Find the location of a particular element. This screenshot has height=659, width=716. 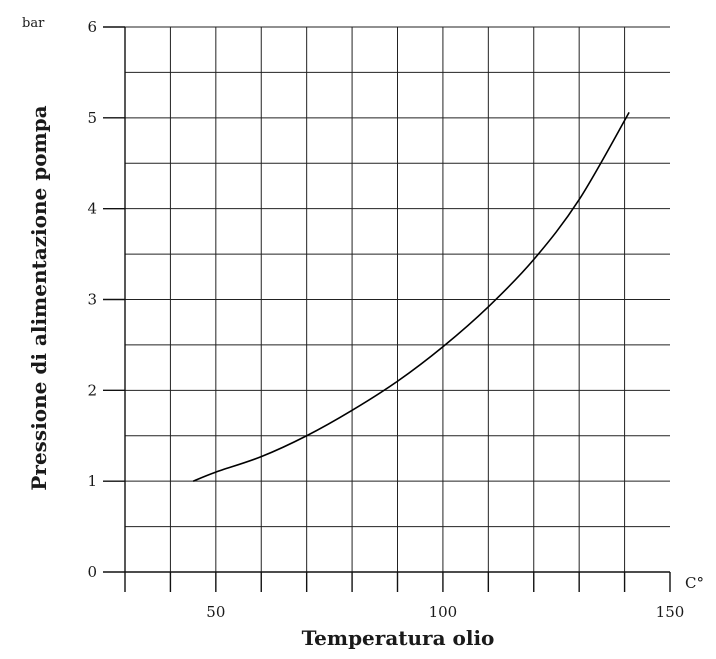

x-tick-label: 150 is located at coordinates (670, 612).